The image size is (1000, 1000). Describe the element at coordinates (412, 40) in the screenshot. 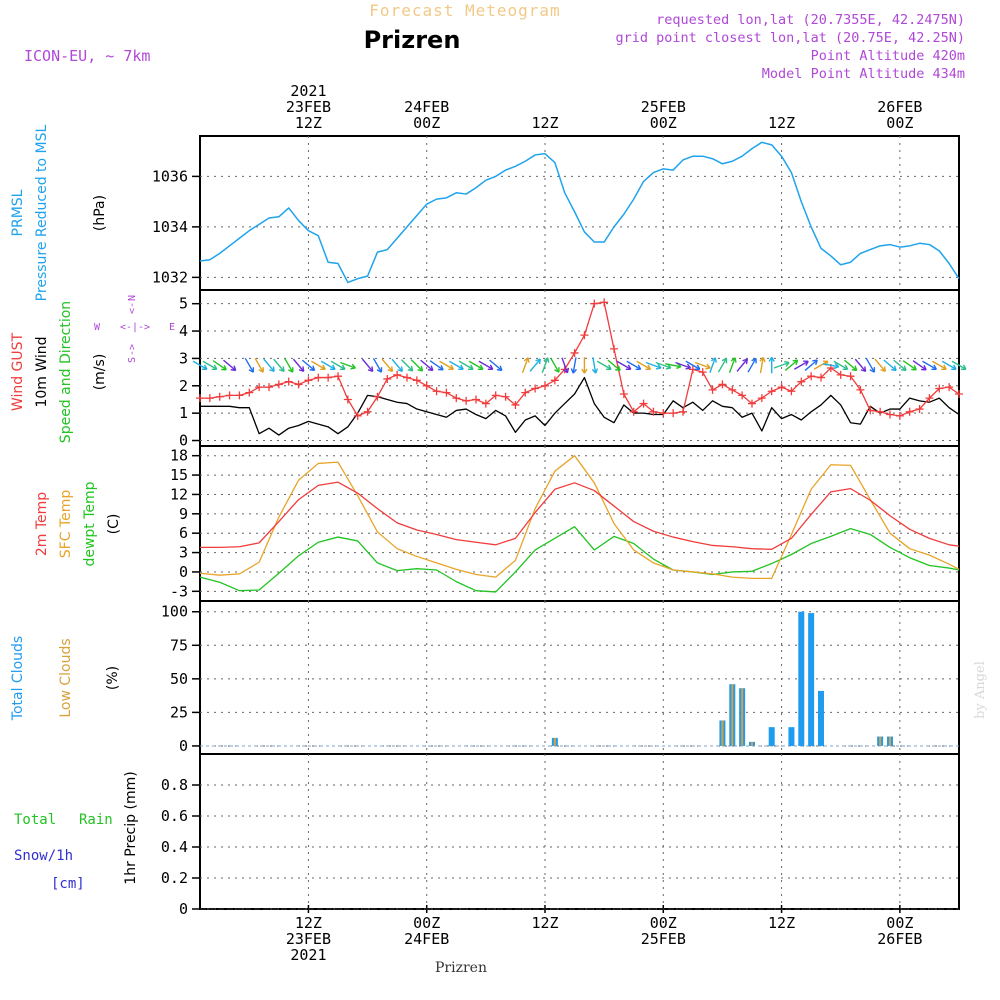

I see `location-title: Prizren` at that location.